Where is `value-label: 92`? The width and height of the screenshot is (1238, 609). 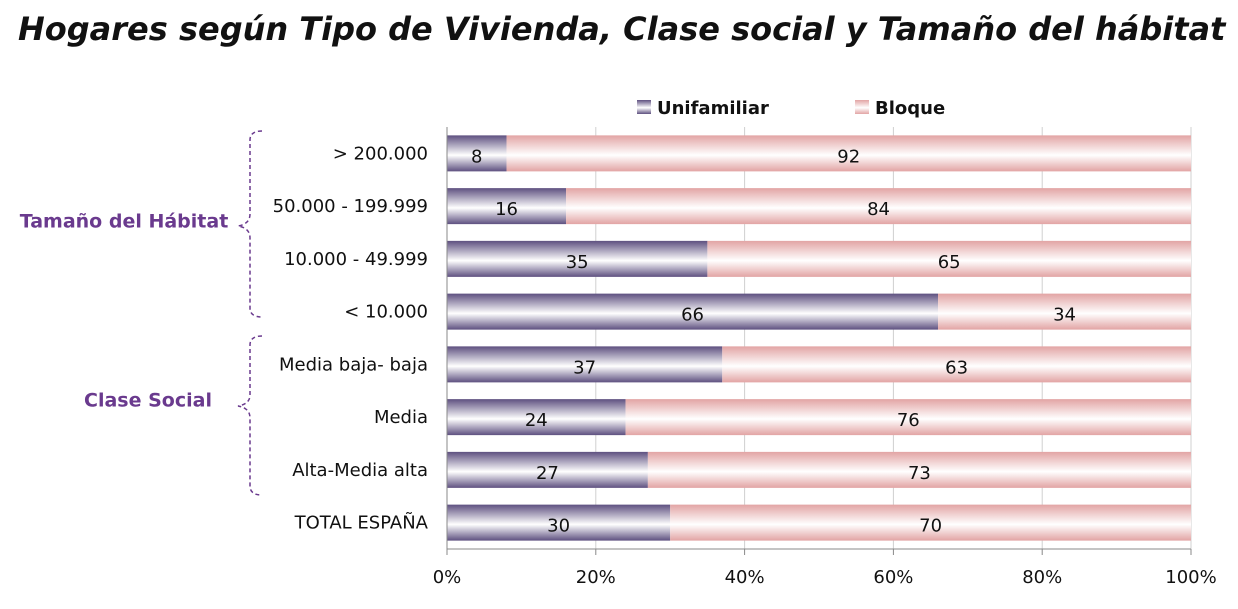
value-label: 92 is located at coordinates (848, 156).